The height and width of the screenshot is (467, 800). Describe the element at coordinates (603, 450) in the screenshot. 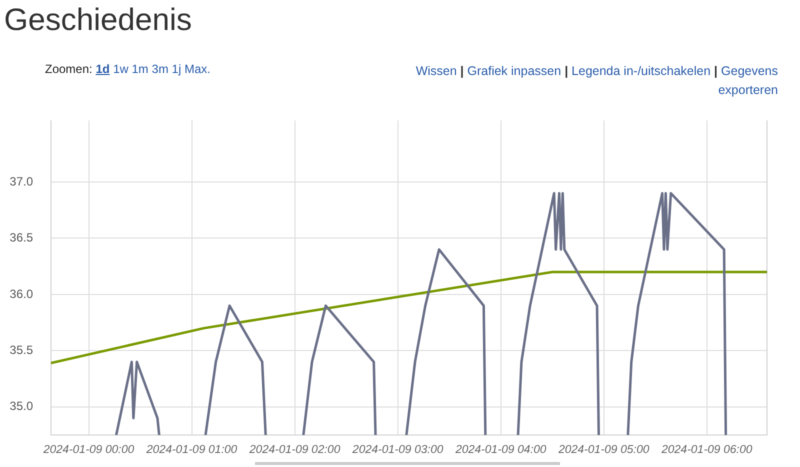

I see `x-tick-label: 2024-01-09 05:00` at that location.